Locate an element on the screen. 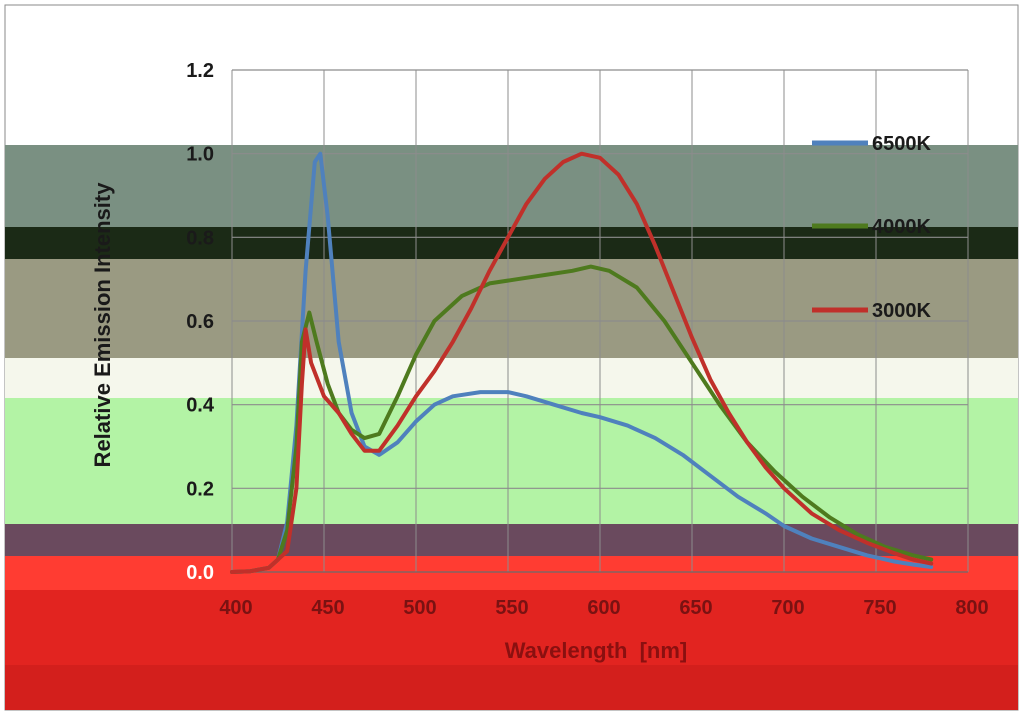 This screenshot has height=715, width=1023. y-tick-label-5: 1.0 is located at coordinates (200, 155).